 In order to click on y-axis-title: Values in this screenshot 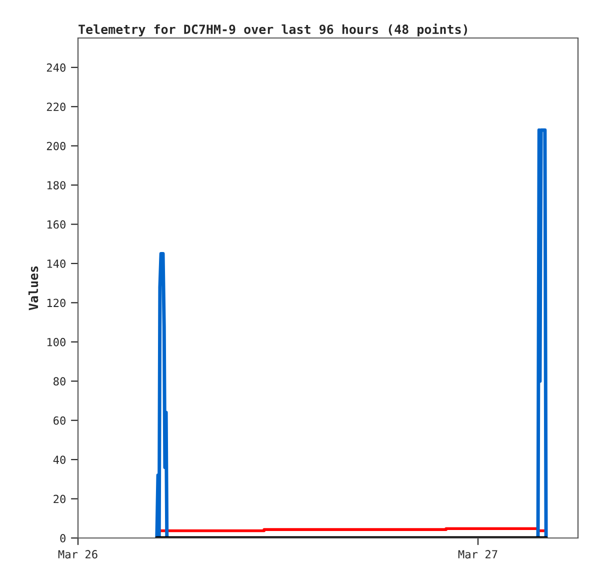, I will do `click(33, 288)`.